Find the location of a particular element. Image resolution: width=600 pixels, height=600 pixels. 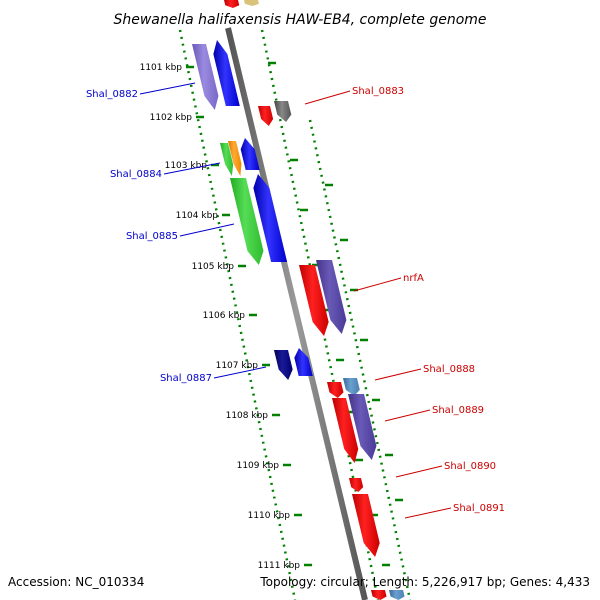

gene-shal-0887-navy is located at coordinates (283, 365).